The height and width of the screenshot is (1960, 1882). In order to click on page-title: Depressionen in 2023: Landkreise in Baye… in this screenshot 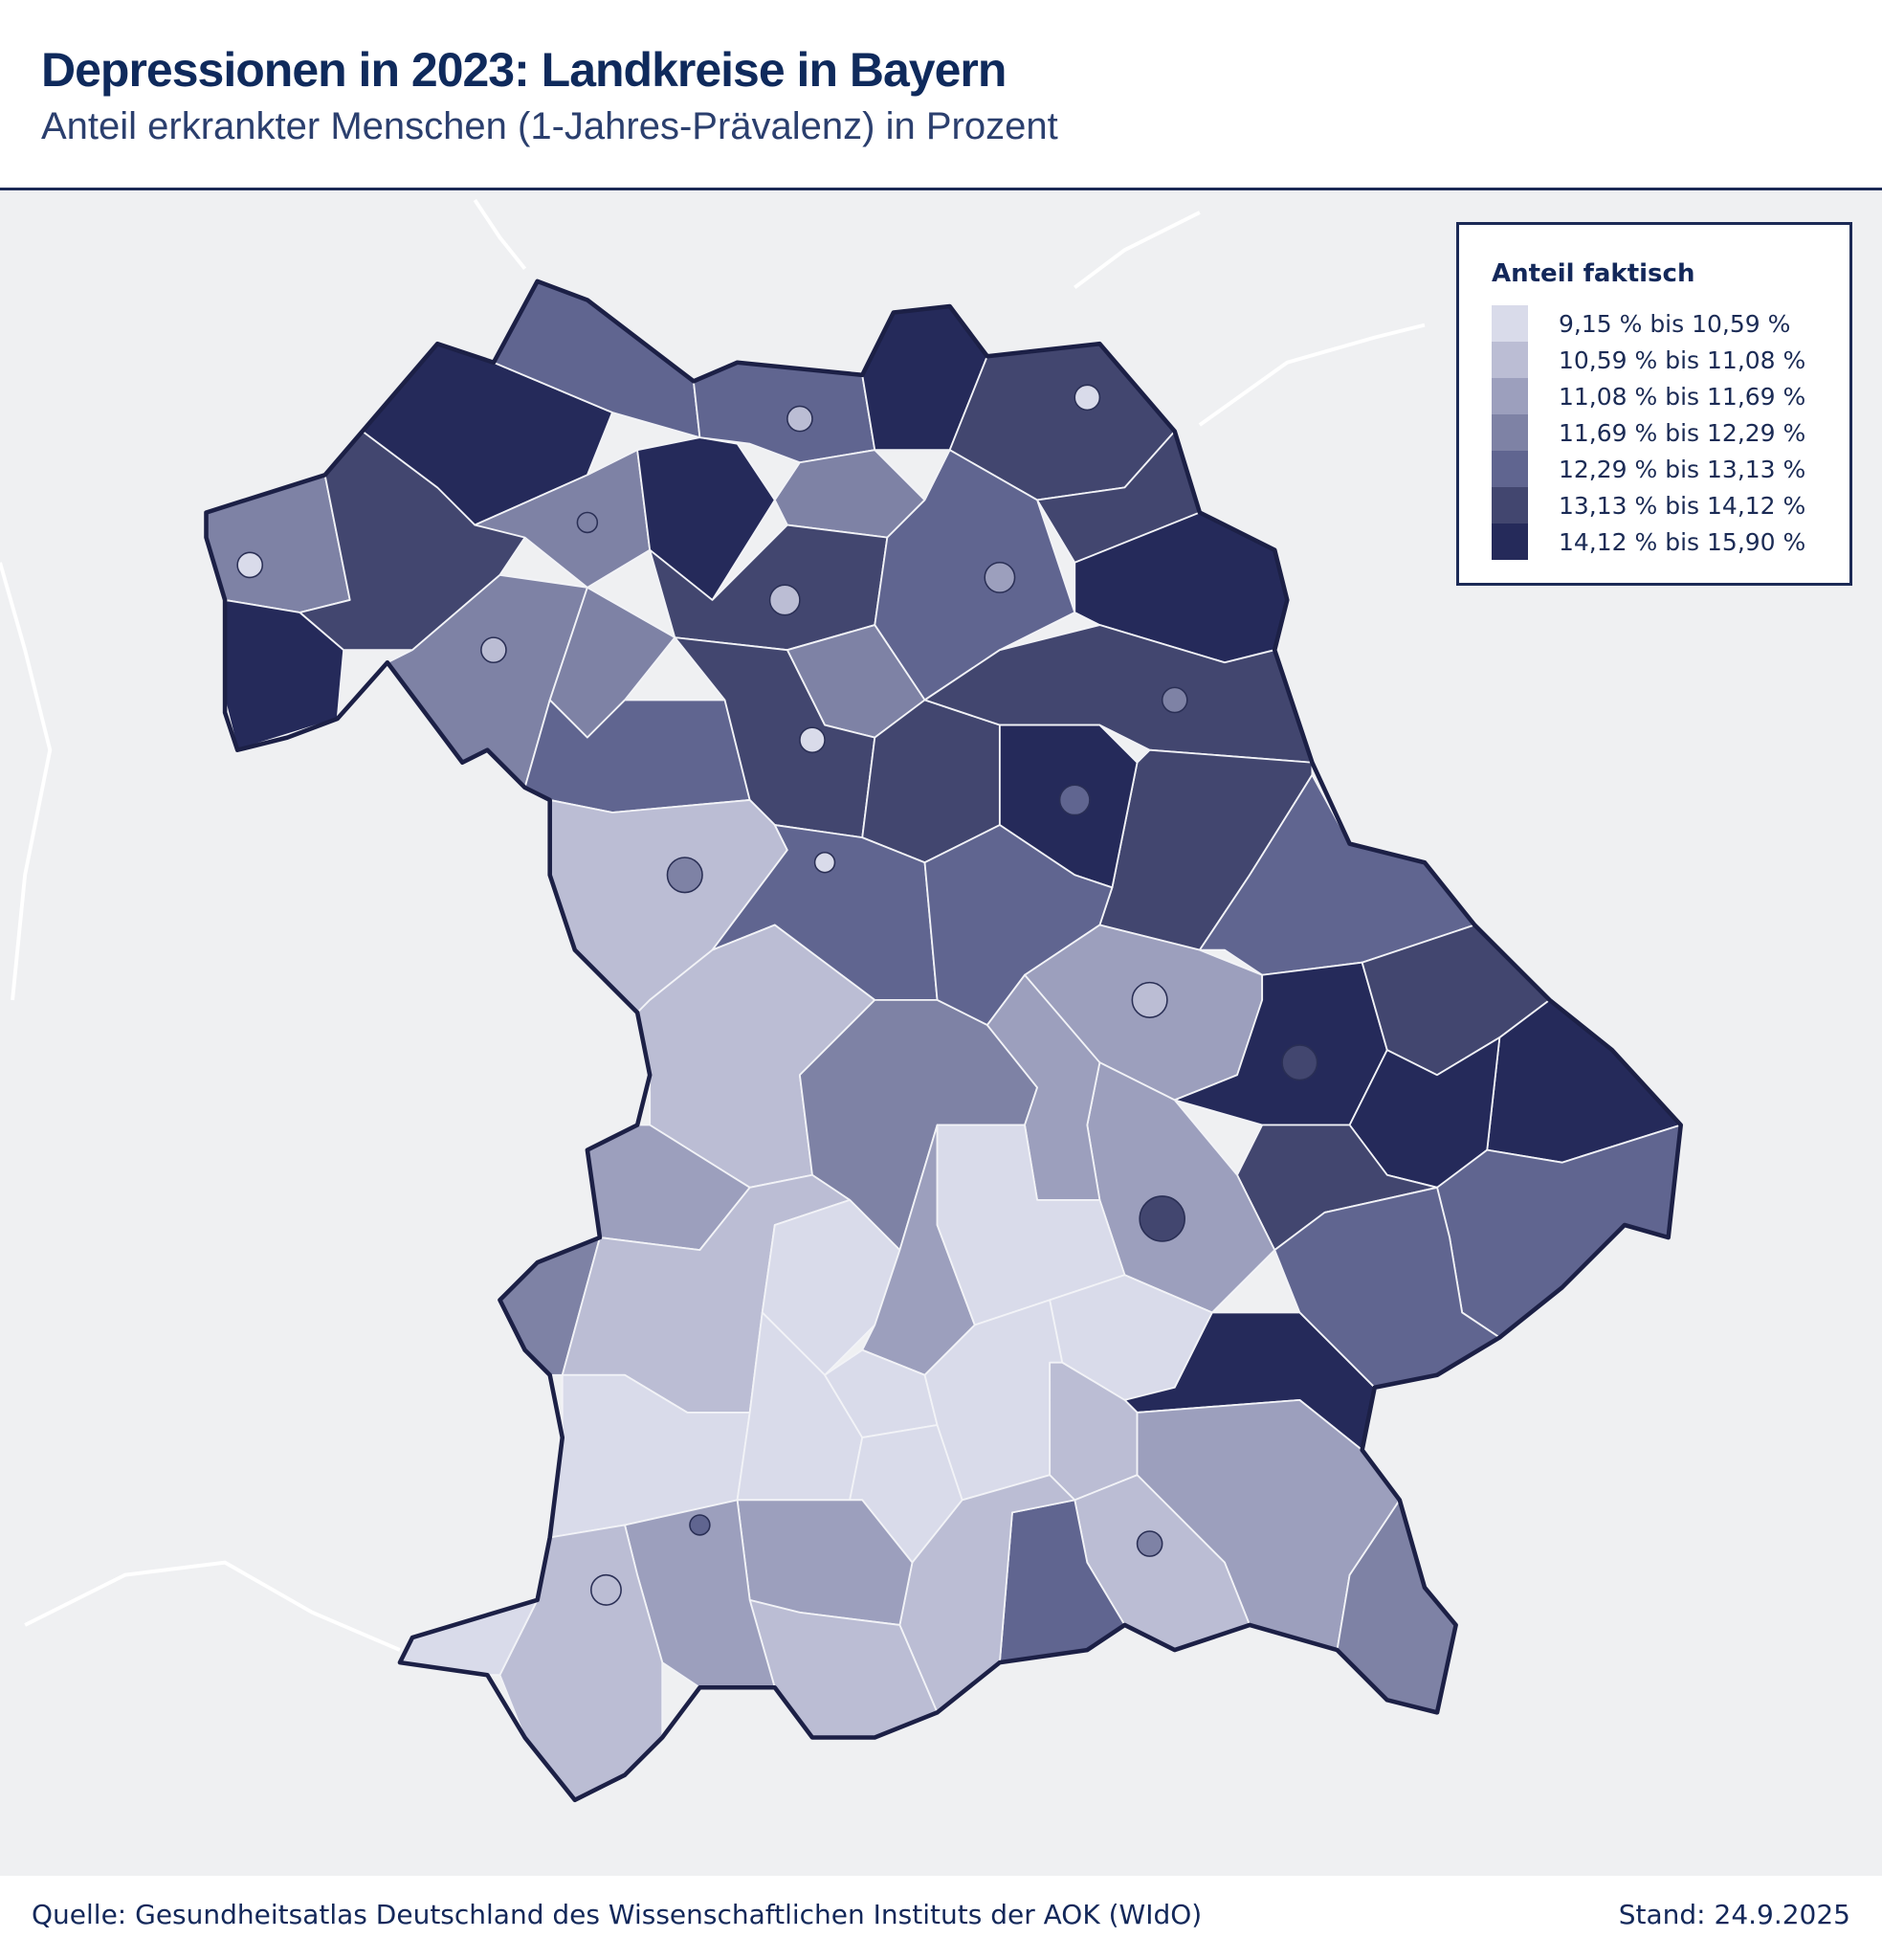, I will do `click(524, 70)`.